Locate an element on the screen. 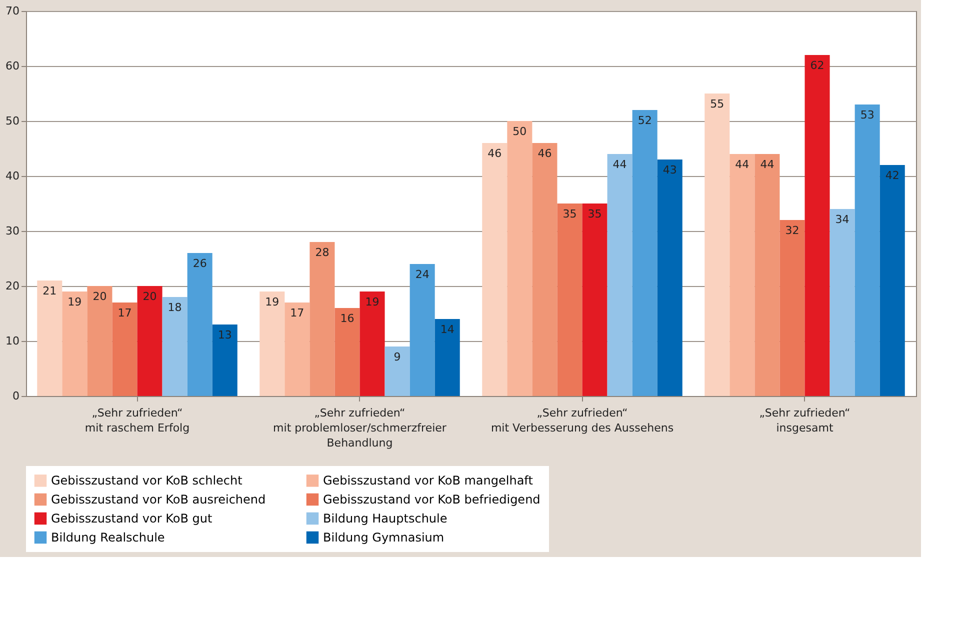 The image size is (973, 617). data-label: 53 is located at coordinates (867, 115).